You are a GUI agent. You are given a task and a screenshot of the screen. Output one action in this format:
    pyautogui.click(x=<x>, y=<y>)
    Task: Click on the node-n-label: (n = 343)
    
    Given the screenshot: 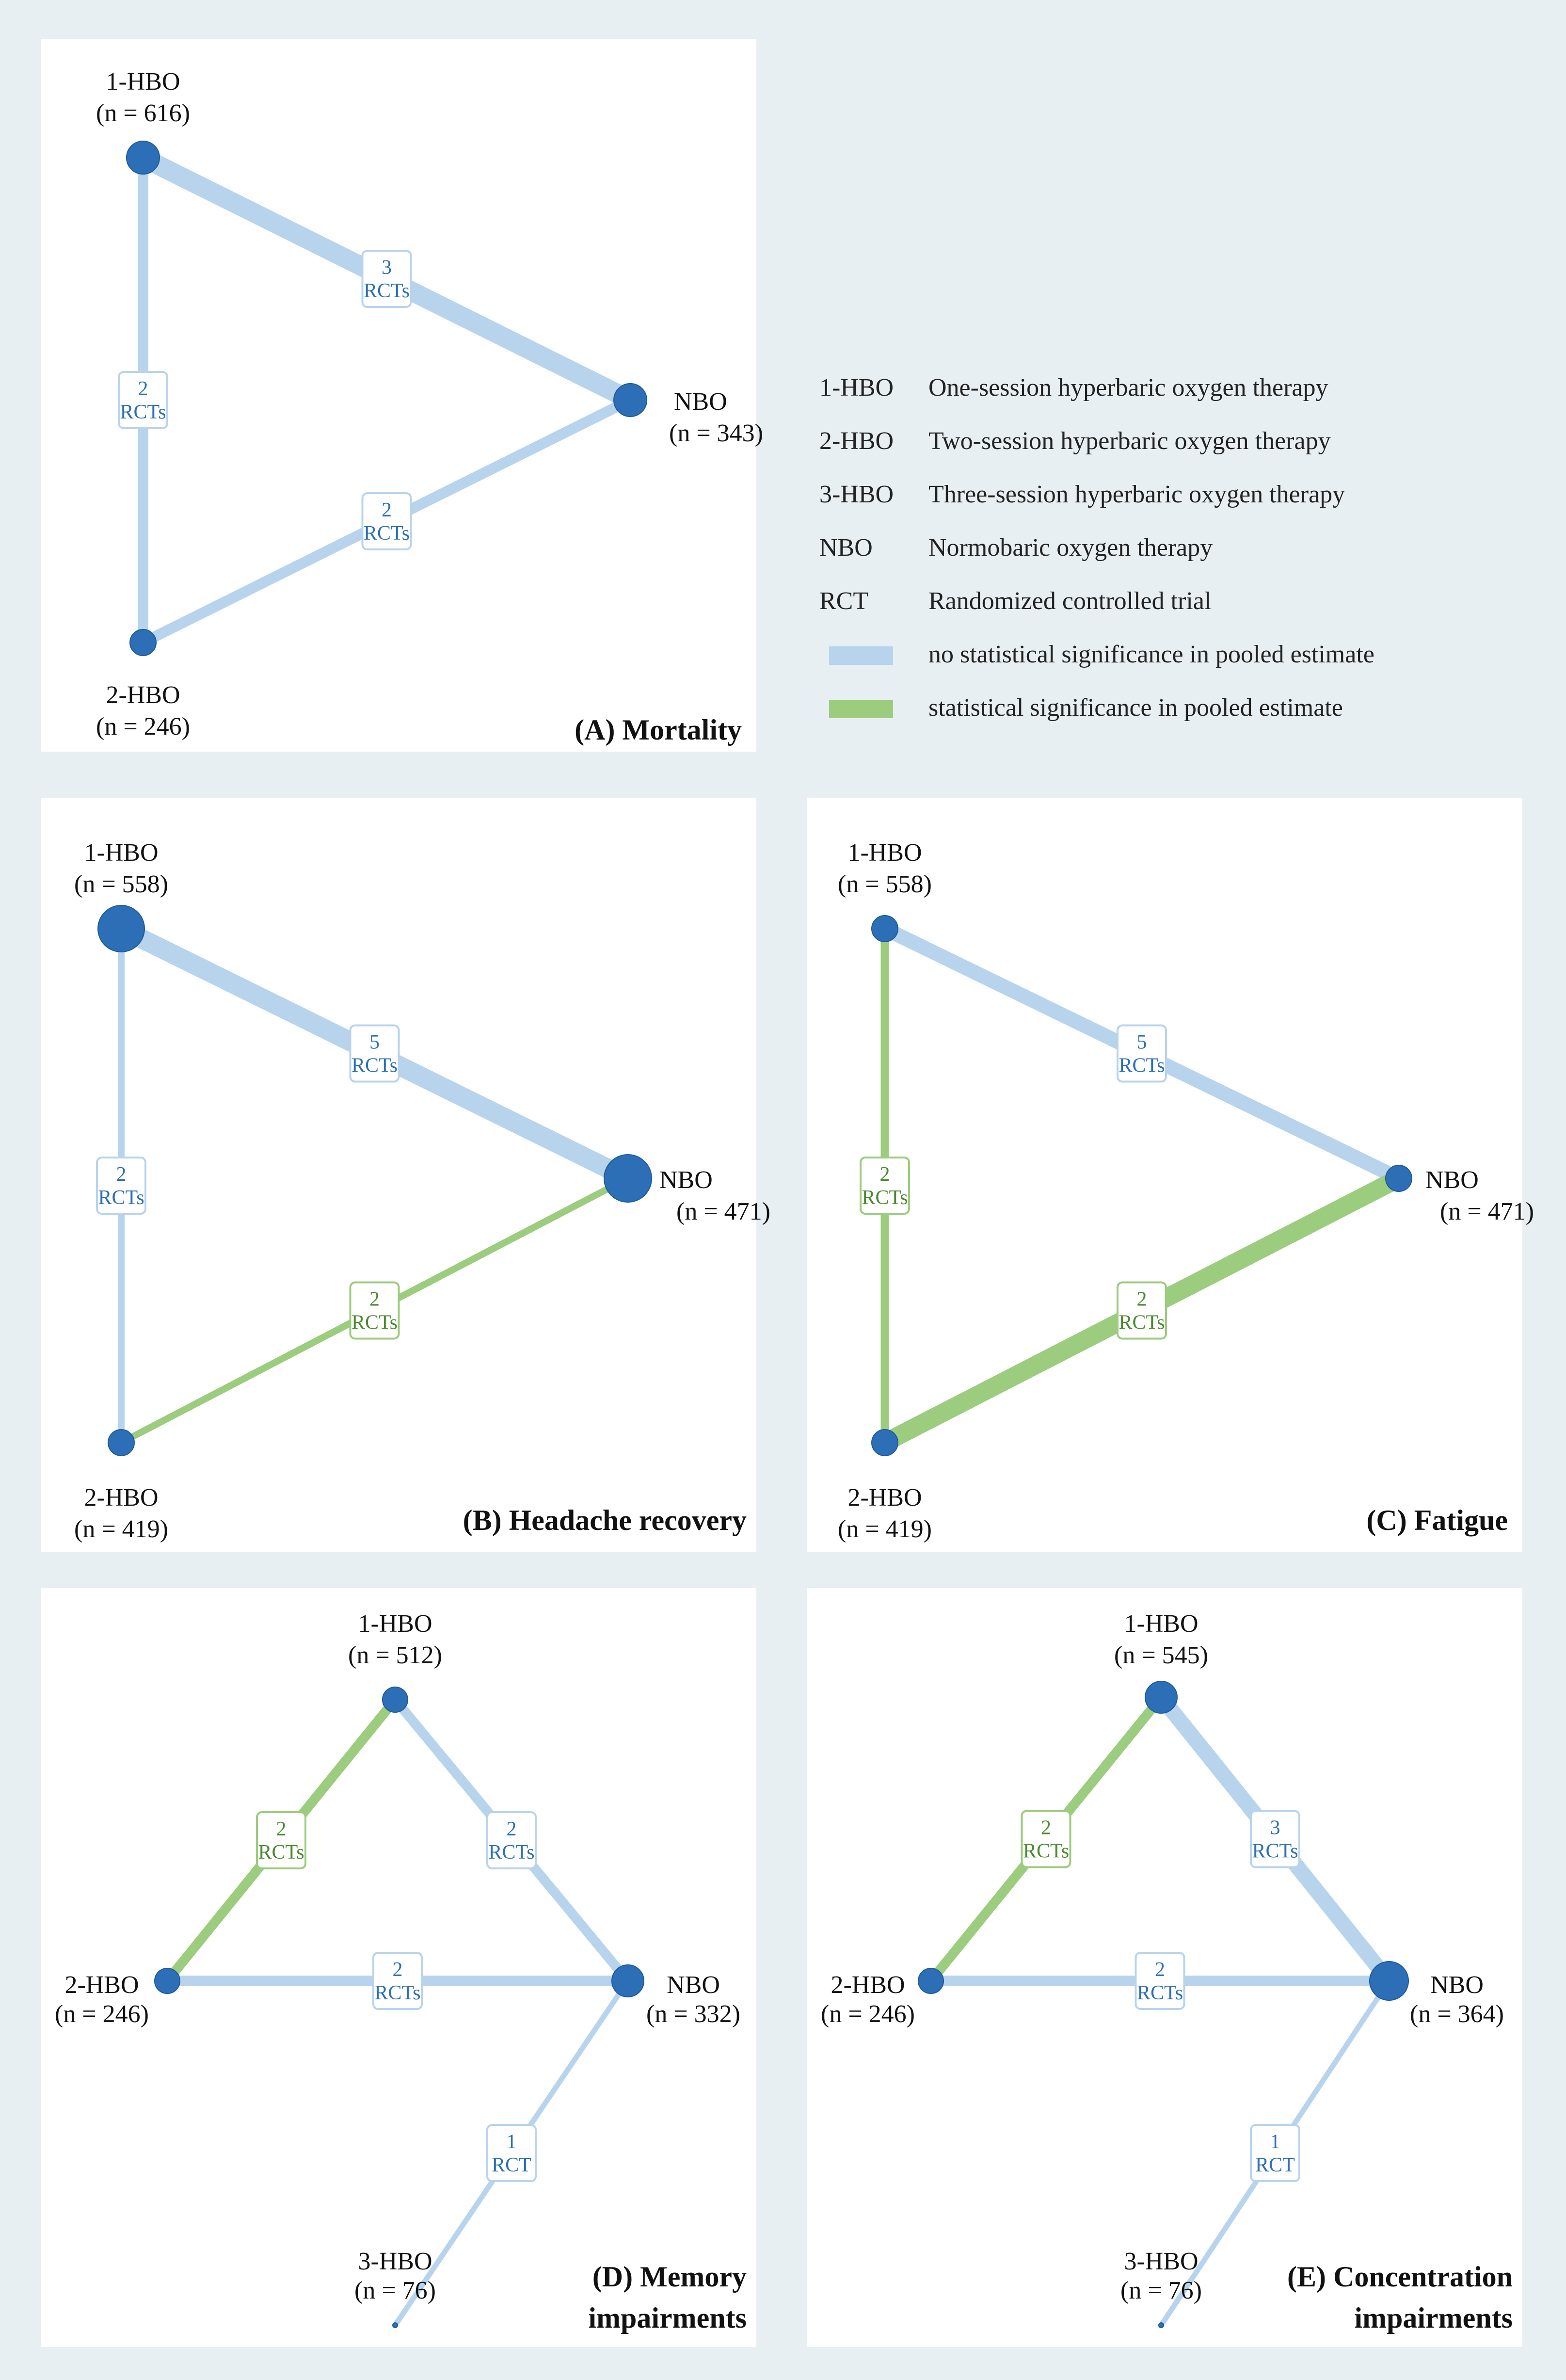 What is the action you would take?
    pyautogui.click(x=716, y=433)
    